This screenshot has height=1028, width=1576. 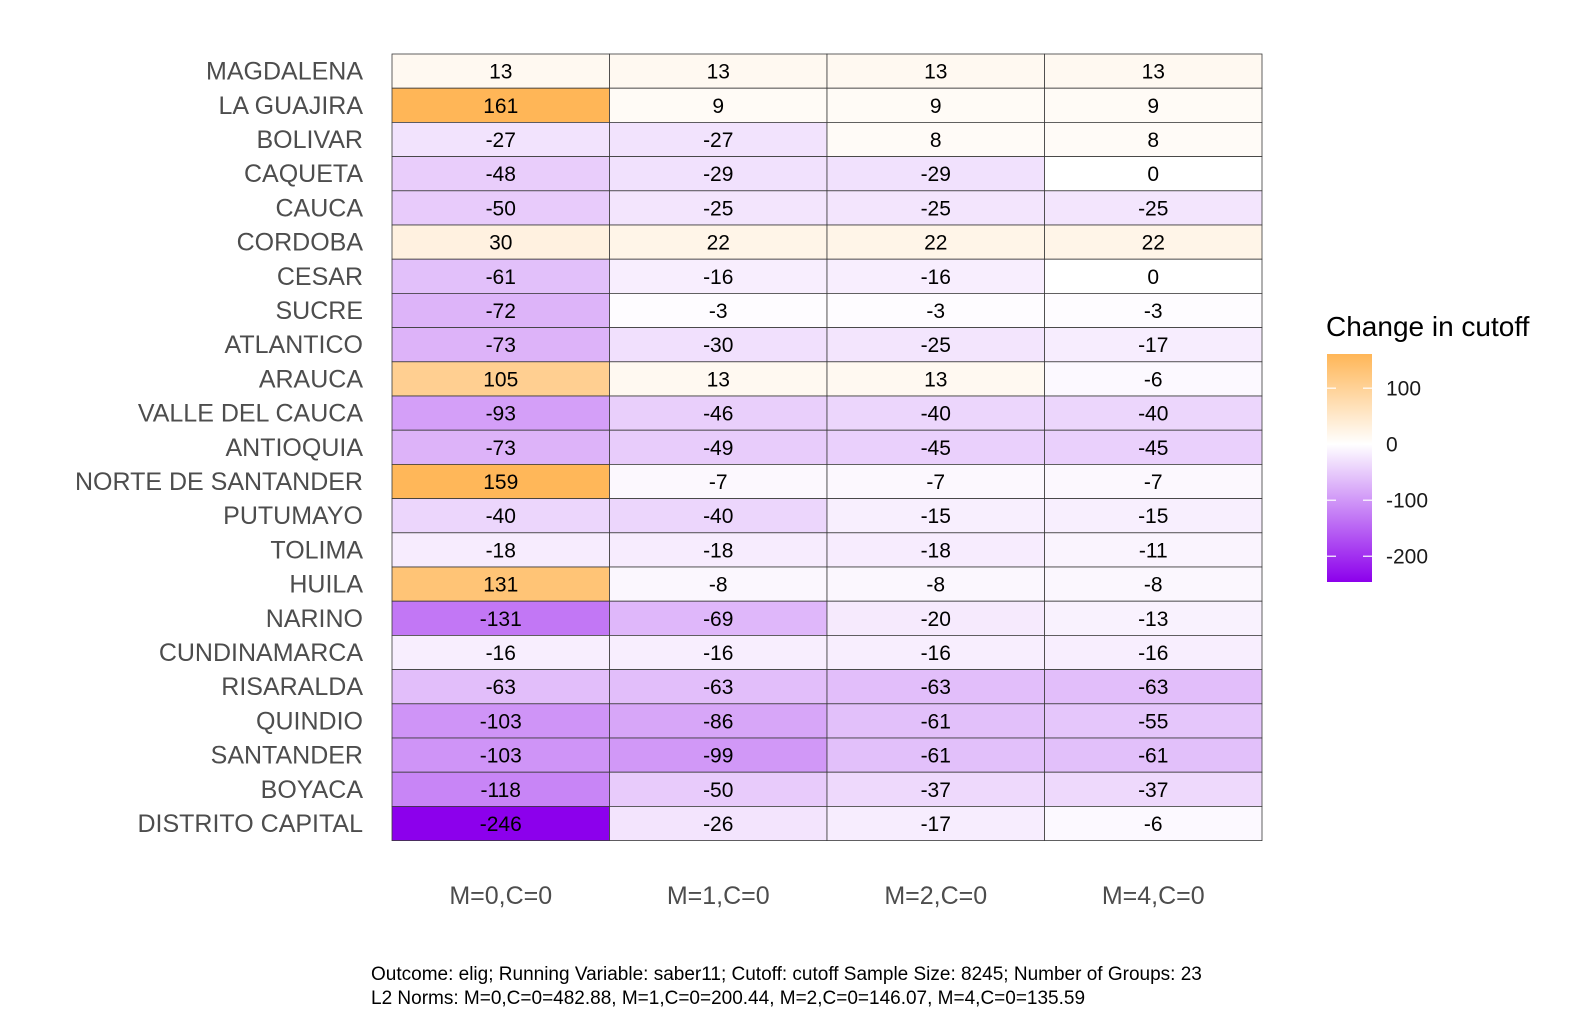 What do you see at coordinates (1407, 557) in the screenshot?
I see `legend-tick-label: -200` at bounding box center [1407, 557].